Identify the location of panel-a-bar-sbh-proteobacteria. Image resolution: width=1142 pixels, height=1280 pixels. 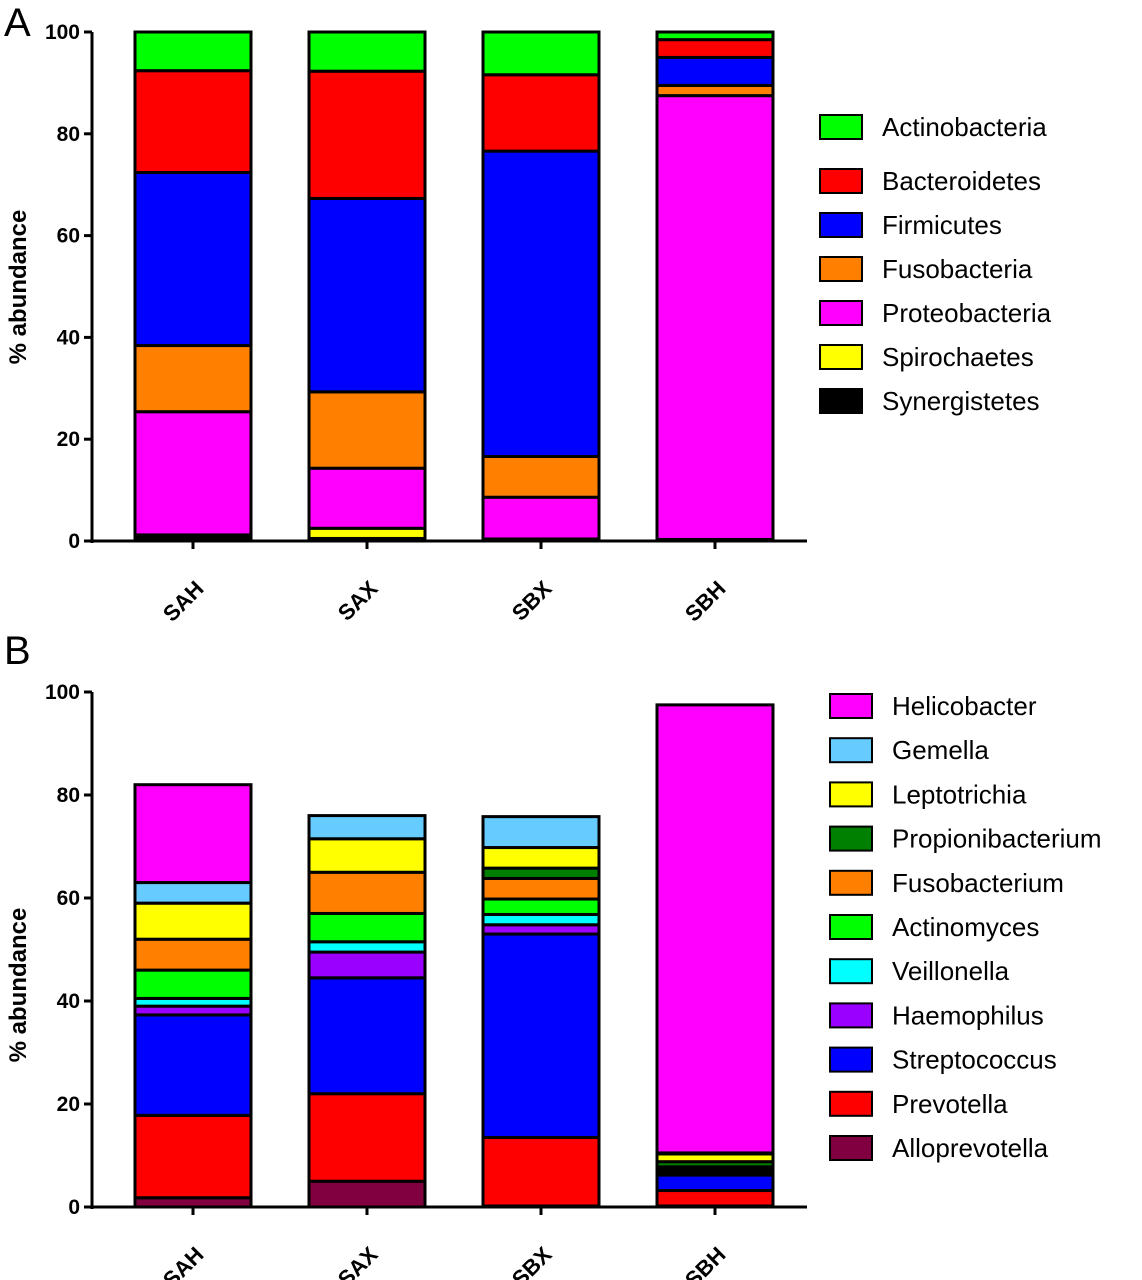
(715, 317).